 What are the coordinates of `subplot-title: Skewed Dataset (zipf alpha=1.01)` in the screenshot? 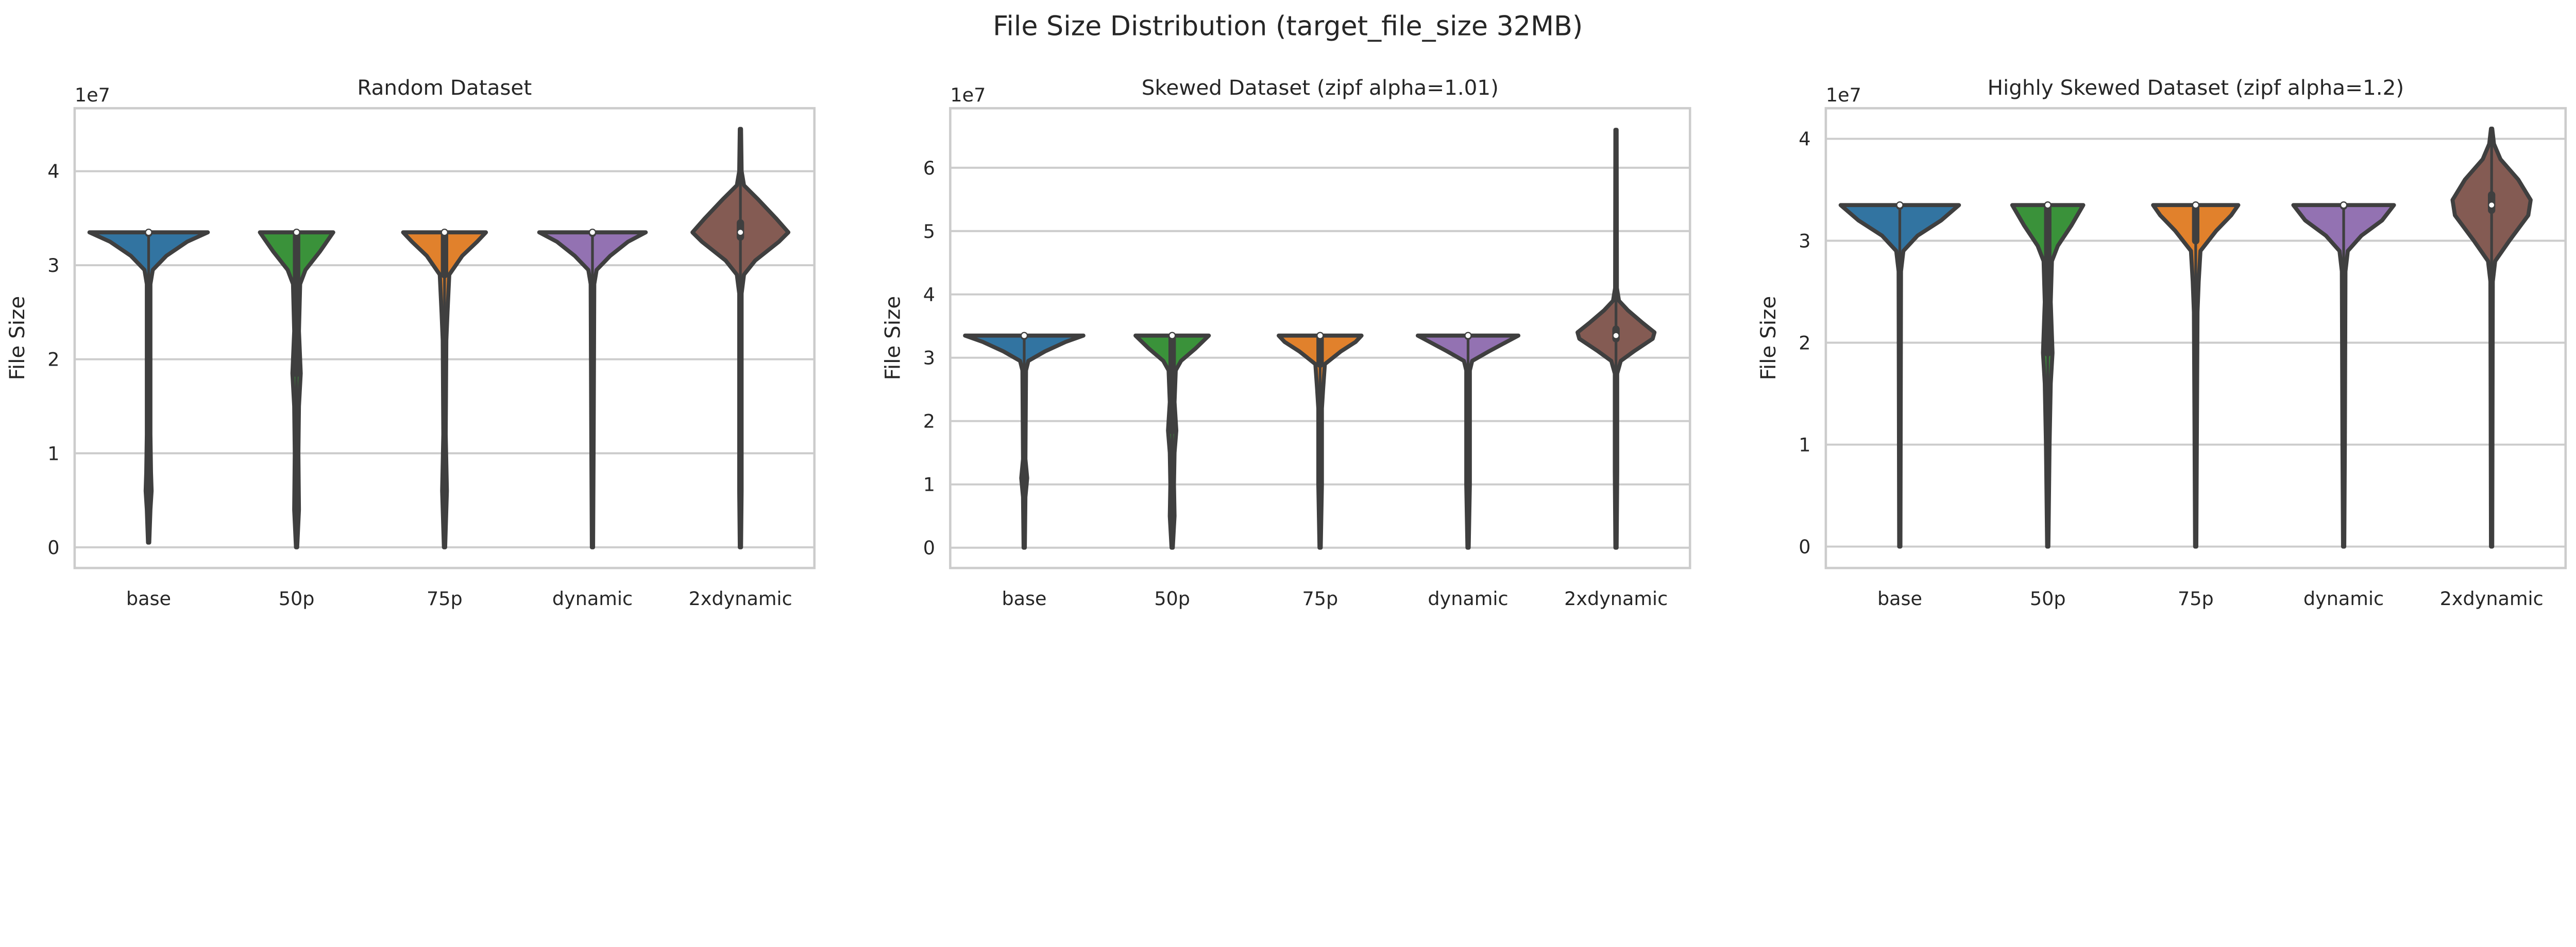 It's located at (1320, 87).